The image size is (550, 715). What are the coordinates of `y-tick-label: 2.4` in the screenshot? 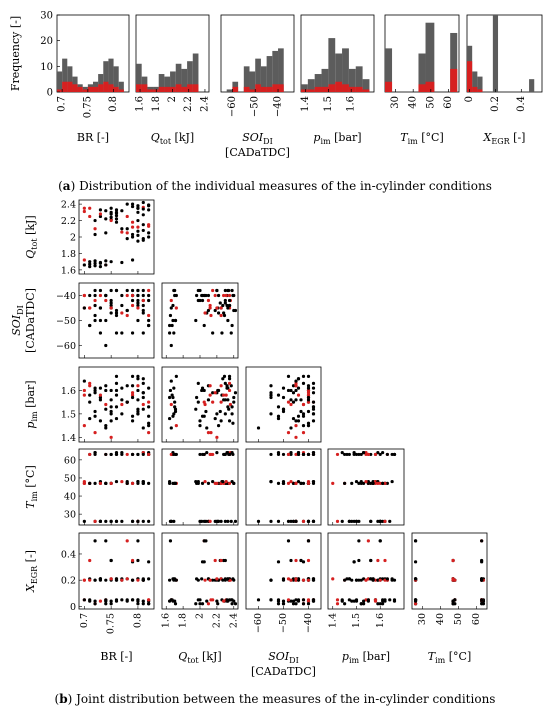 It's located at (68, 205).